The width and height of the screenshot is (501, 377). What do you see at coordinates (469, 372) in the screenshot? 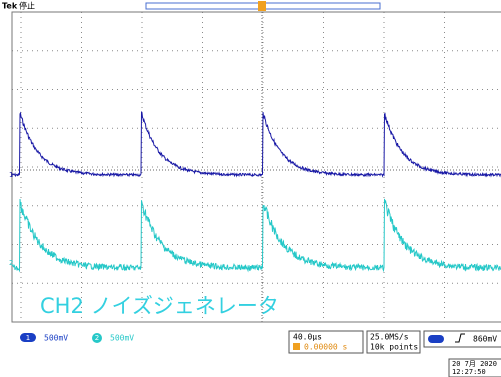
I see `time: 12:27:50` at bounding box center [469, 372].